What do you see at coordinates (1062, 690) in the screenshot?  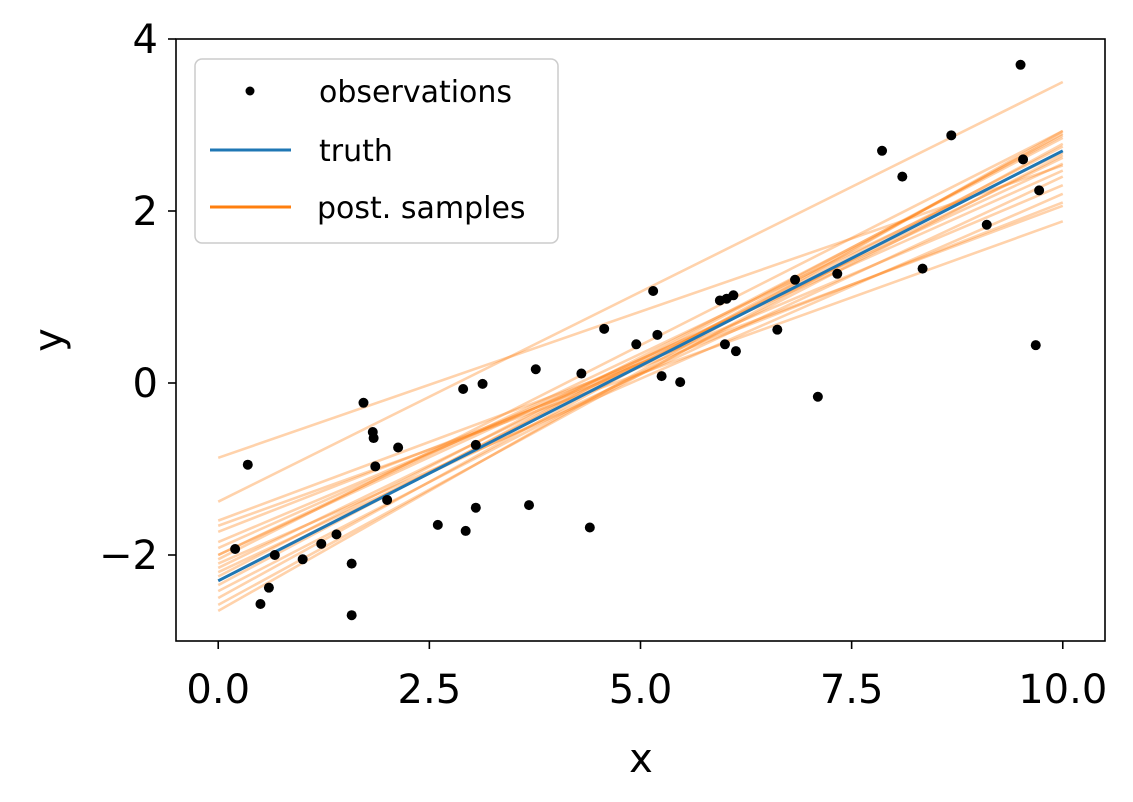 I see `x-tick-label-4: 10.0` at bounding box center [1062, 690].